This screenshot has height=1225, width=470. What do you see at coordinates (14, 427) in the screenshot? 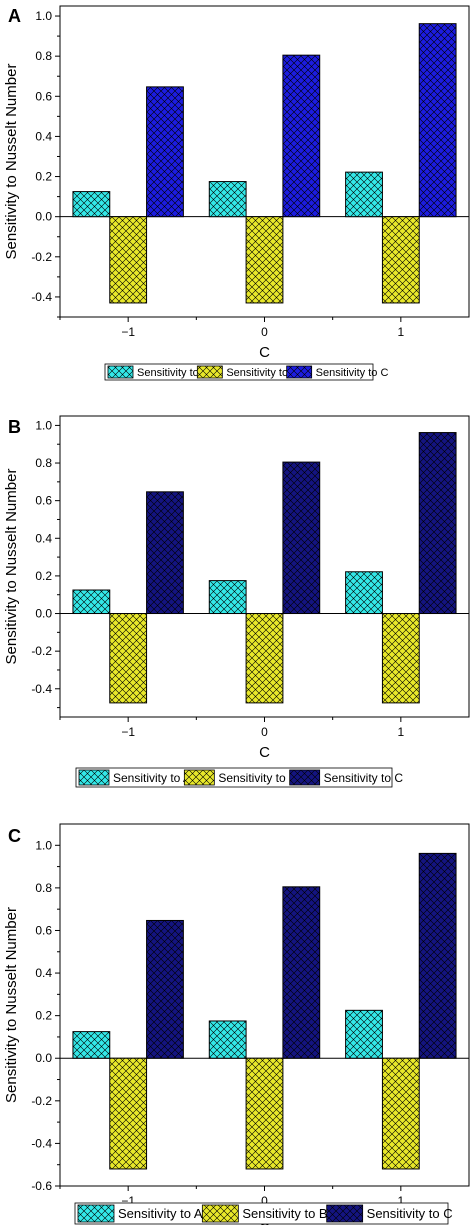
I see `panel-label: B` at bounding box center [14, 427].